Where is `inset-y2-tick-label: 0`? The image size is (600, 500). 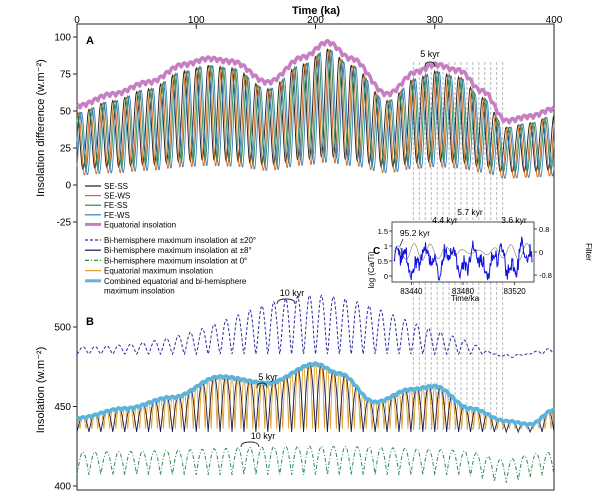 inset-y2-tick-label: 0 is located at coordinates (541, 252).